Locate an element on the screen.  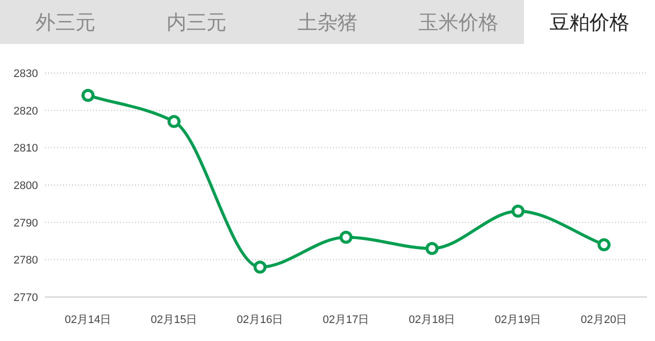
y-tick-label: 2780 is located at coordinates (26, 260).